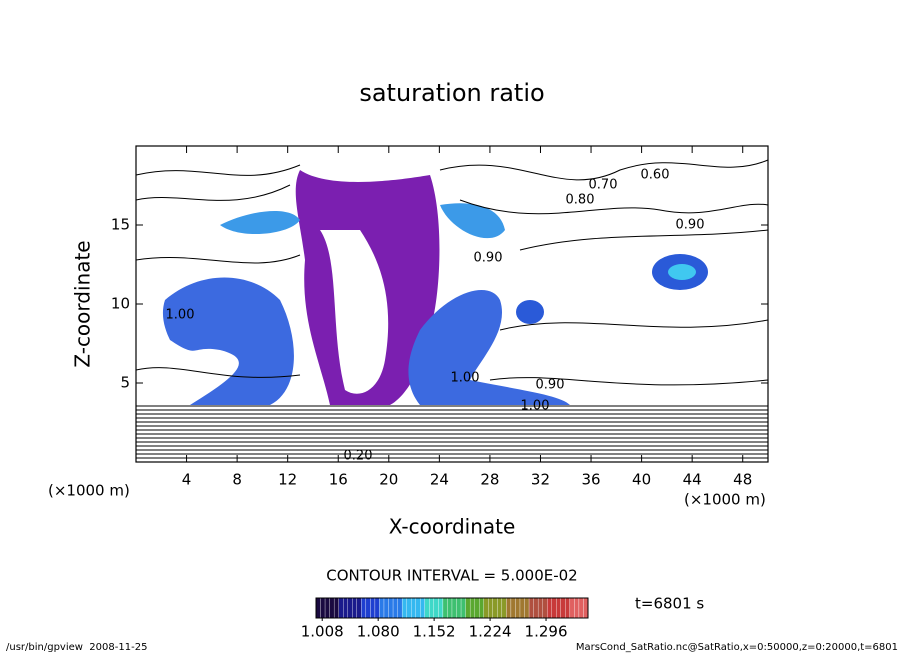 The image size is (904, 658). I want to click on colorbar-tick-label: 1.152, so click(434, 632).